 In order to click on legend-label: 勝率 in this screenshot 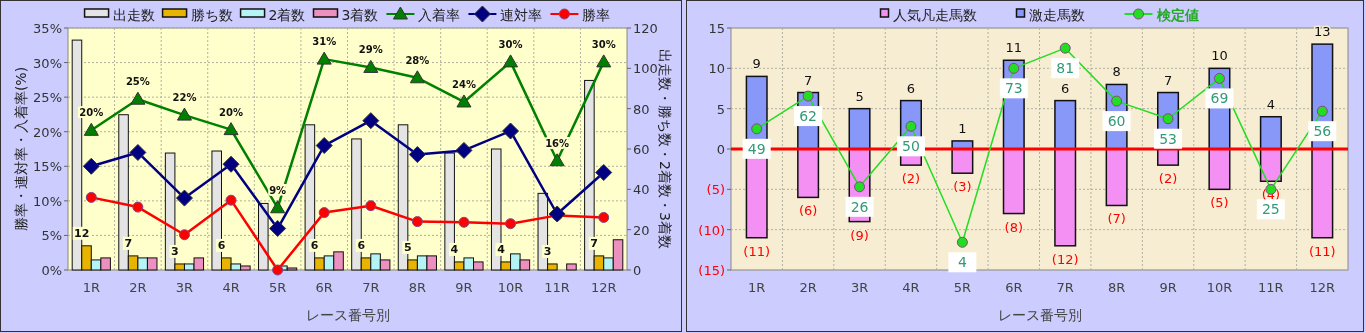, I will do `click(596, 15)`.